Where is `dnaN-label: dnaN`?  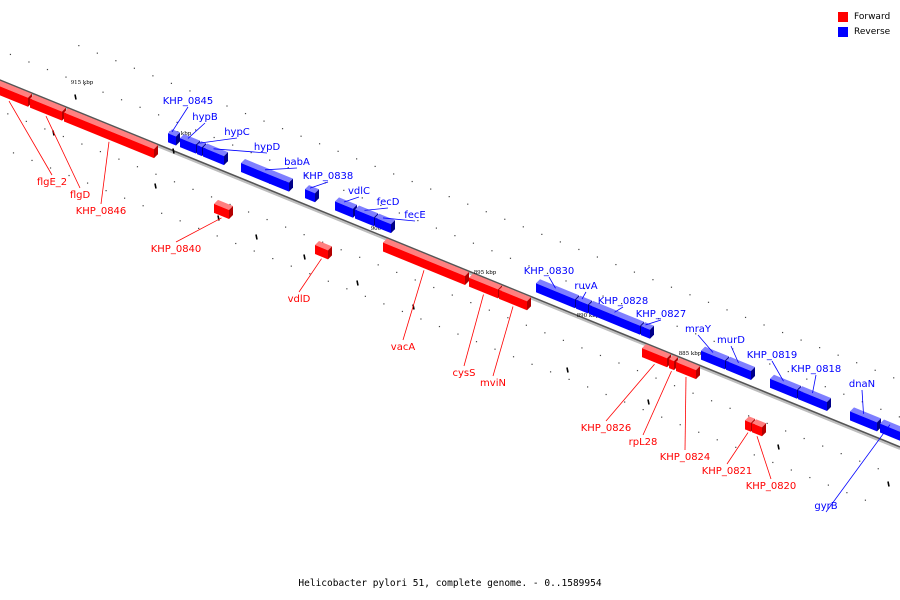 dnaN-label: dnaN is located at coordinates (862, 384).